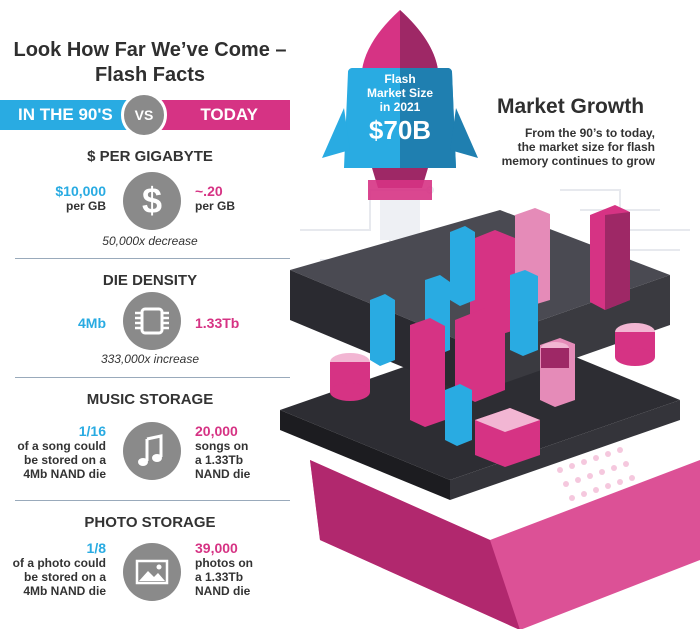 The image size is (700, 629). I want to click on density-90s: 4Mb, so click(92, 323).